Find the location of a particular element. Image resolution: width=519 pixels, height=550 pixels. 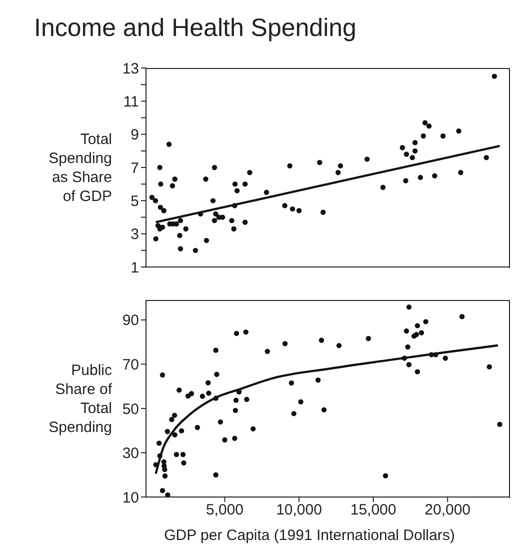

y-tick-label: 7 is located at coordinates (134, 168).